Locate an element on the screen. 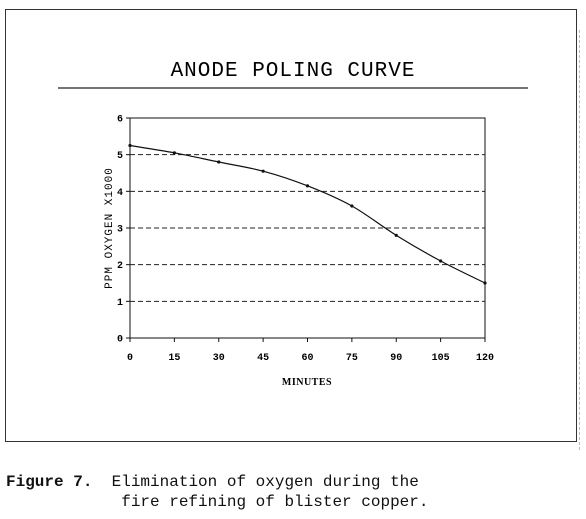 Image resolution: width=586 pixels, height=519 pixels. y-axis-label: PPM OXYGEN X1000 is located at coordinates (110, 228).